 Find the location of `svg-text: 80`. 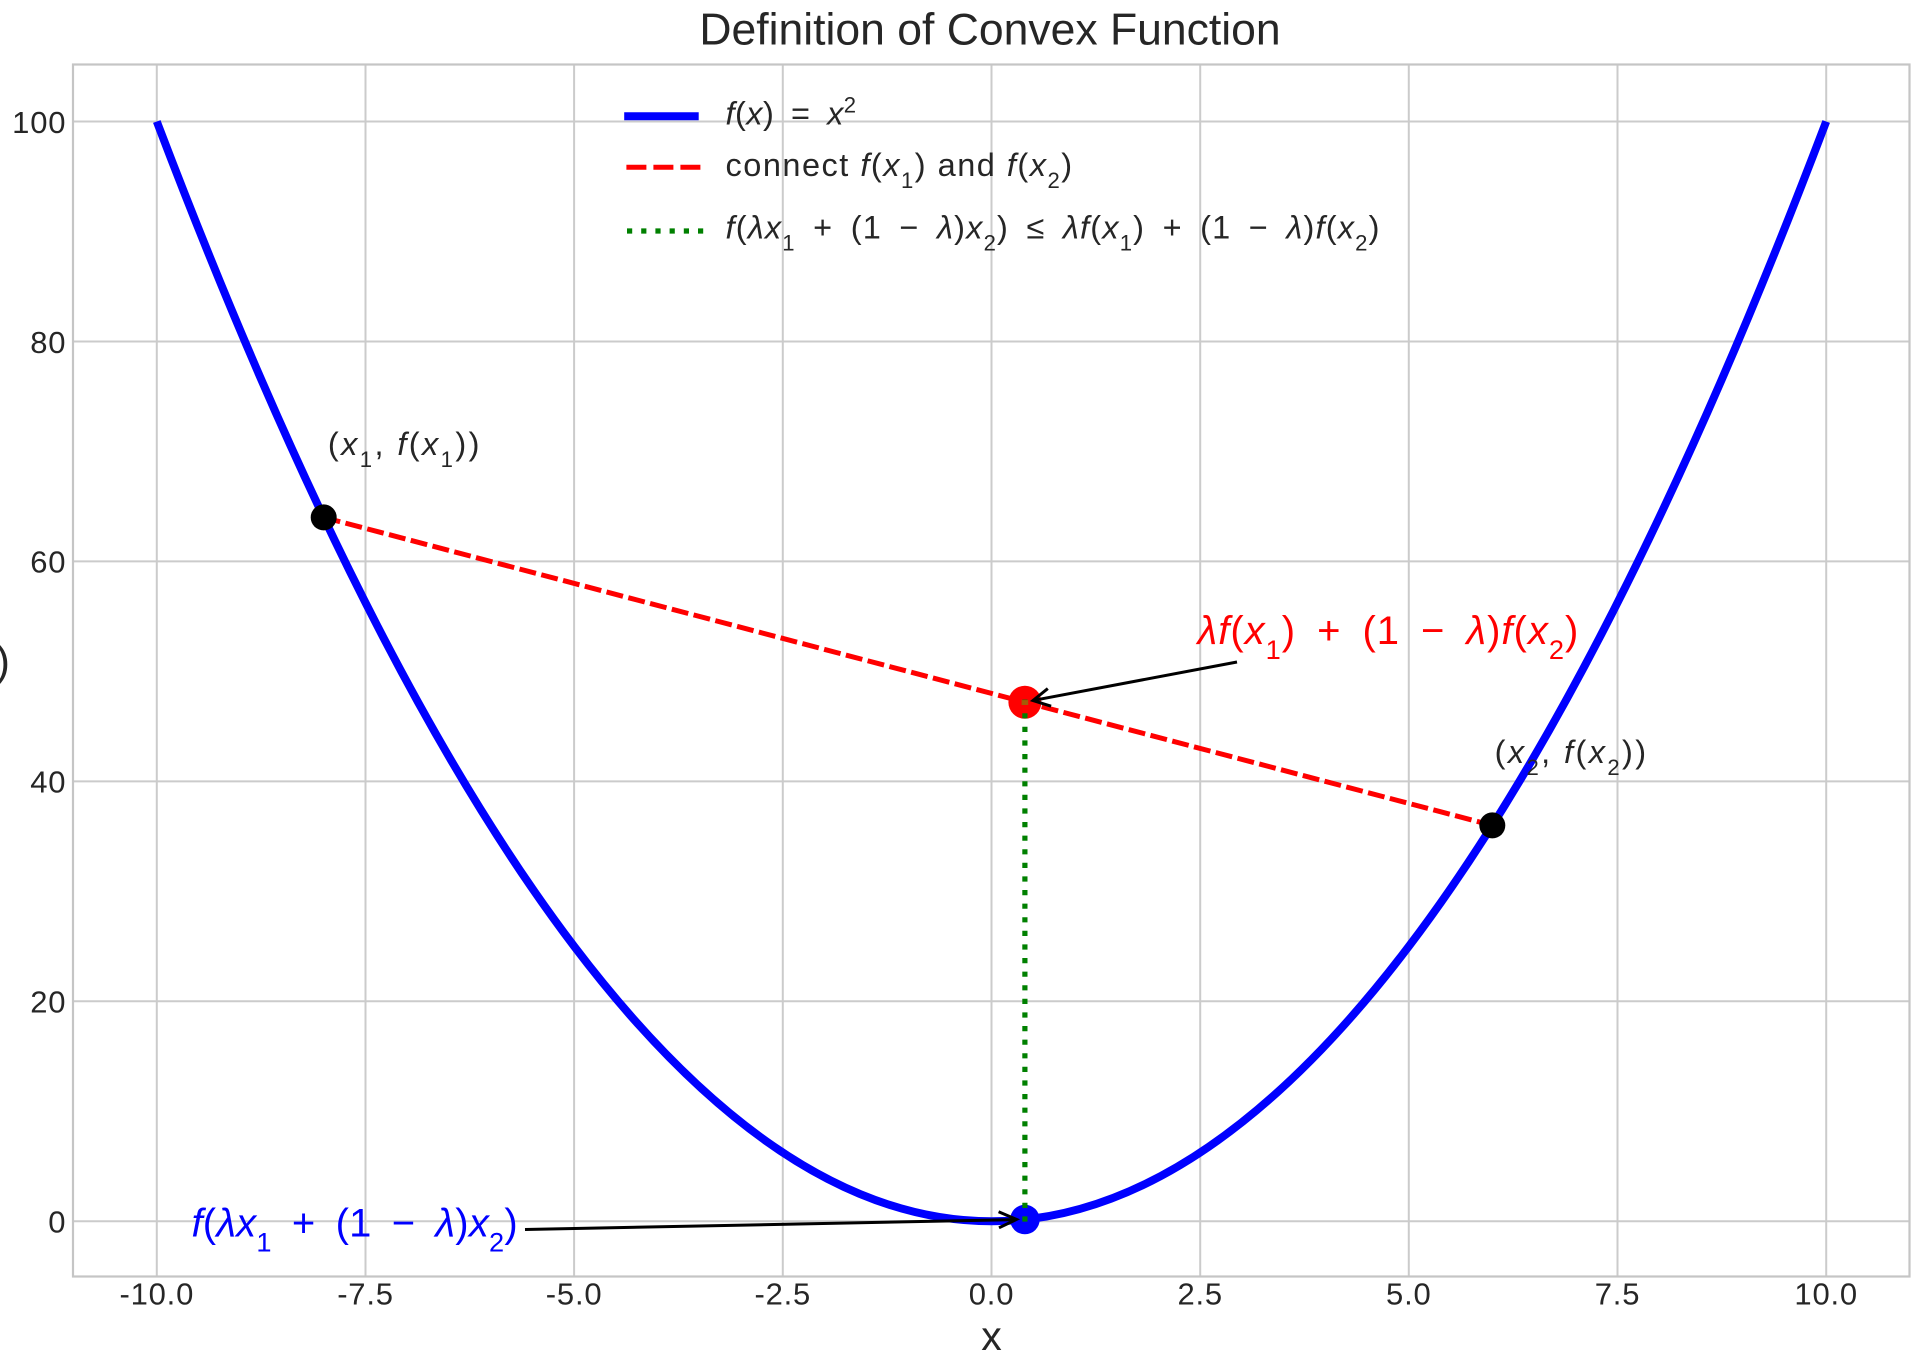

svg-text: 80 is located at coordinates (48, 342).